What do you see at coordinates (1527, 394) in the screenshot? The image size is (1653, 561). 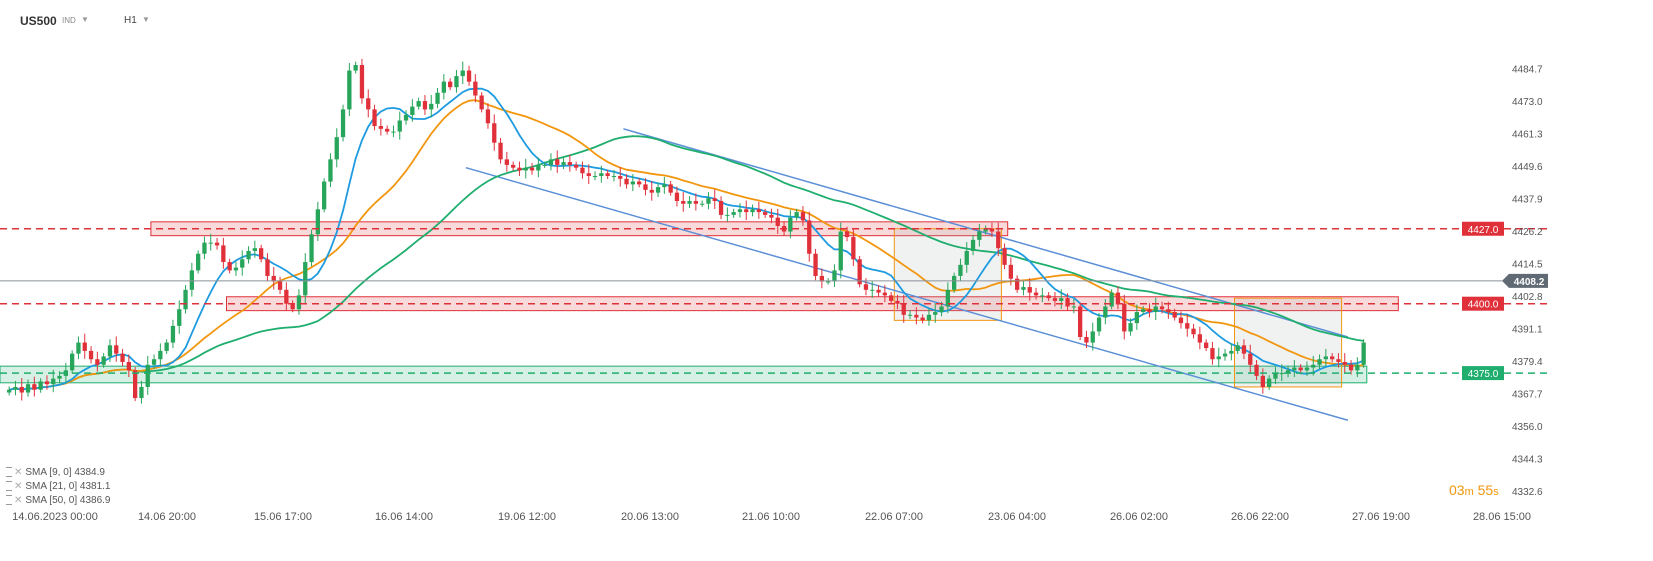 I see `y-tick-label: 4367.7` at bounding box center [1527, 394].